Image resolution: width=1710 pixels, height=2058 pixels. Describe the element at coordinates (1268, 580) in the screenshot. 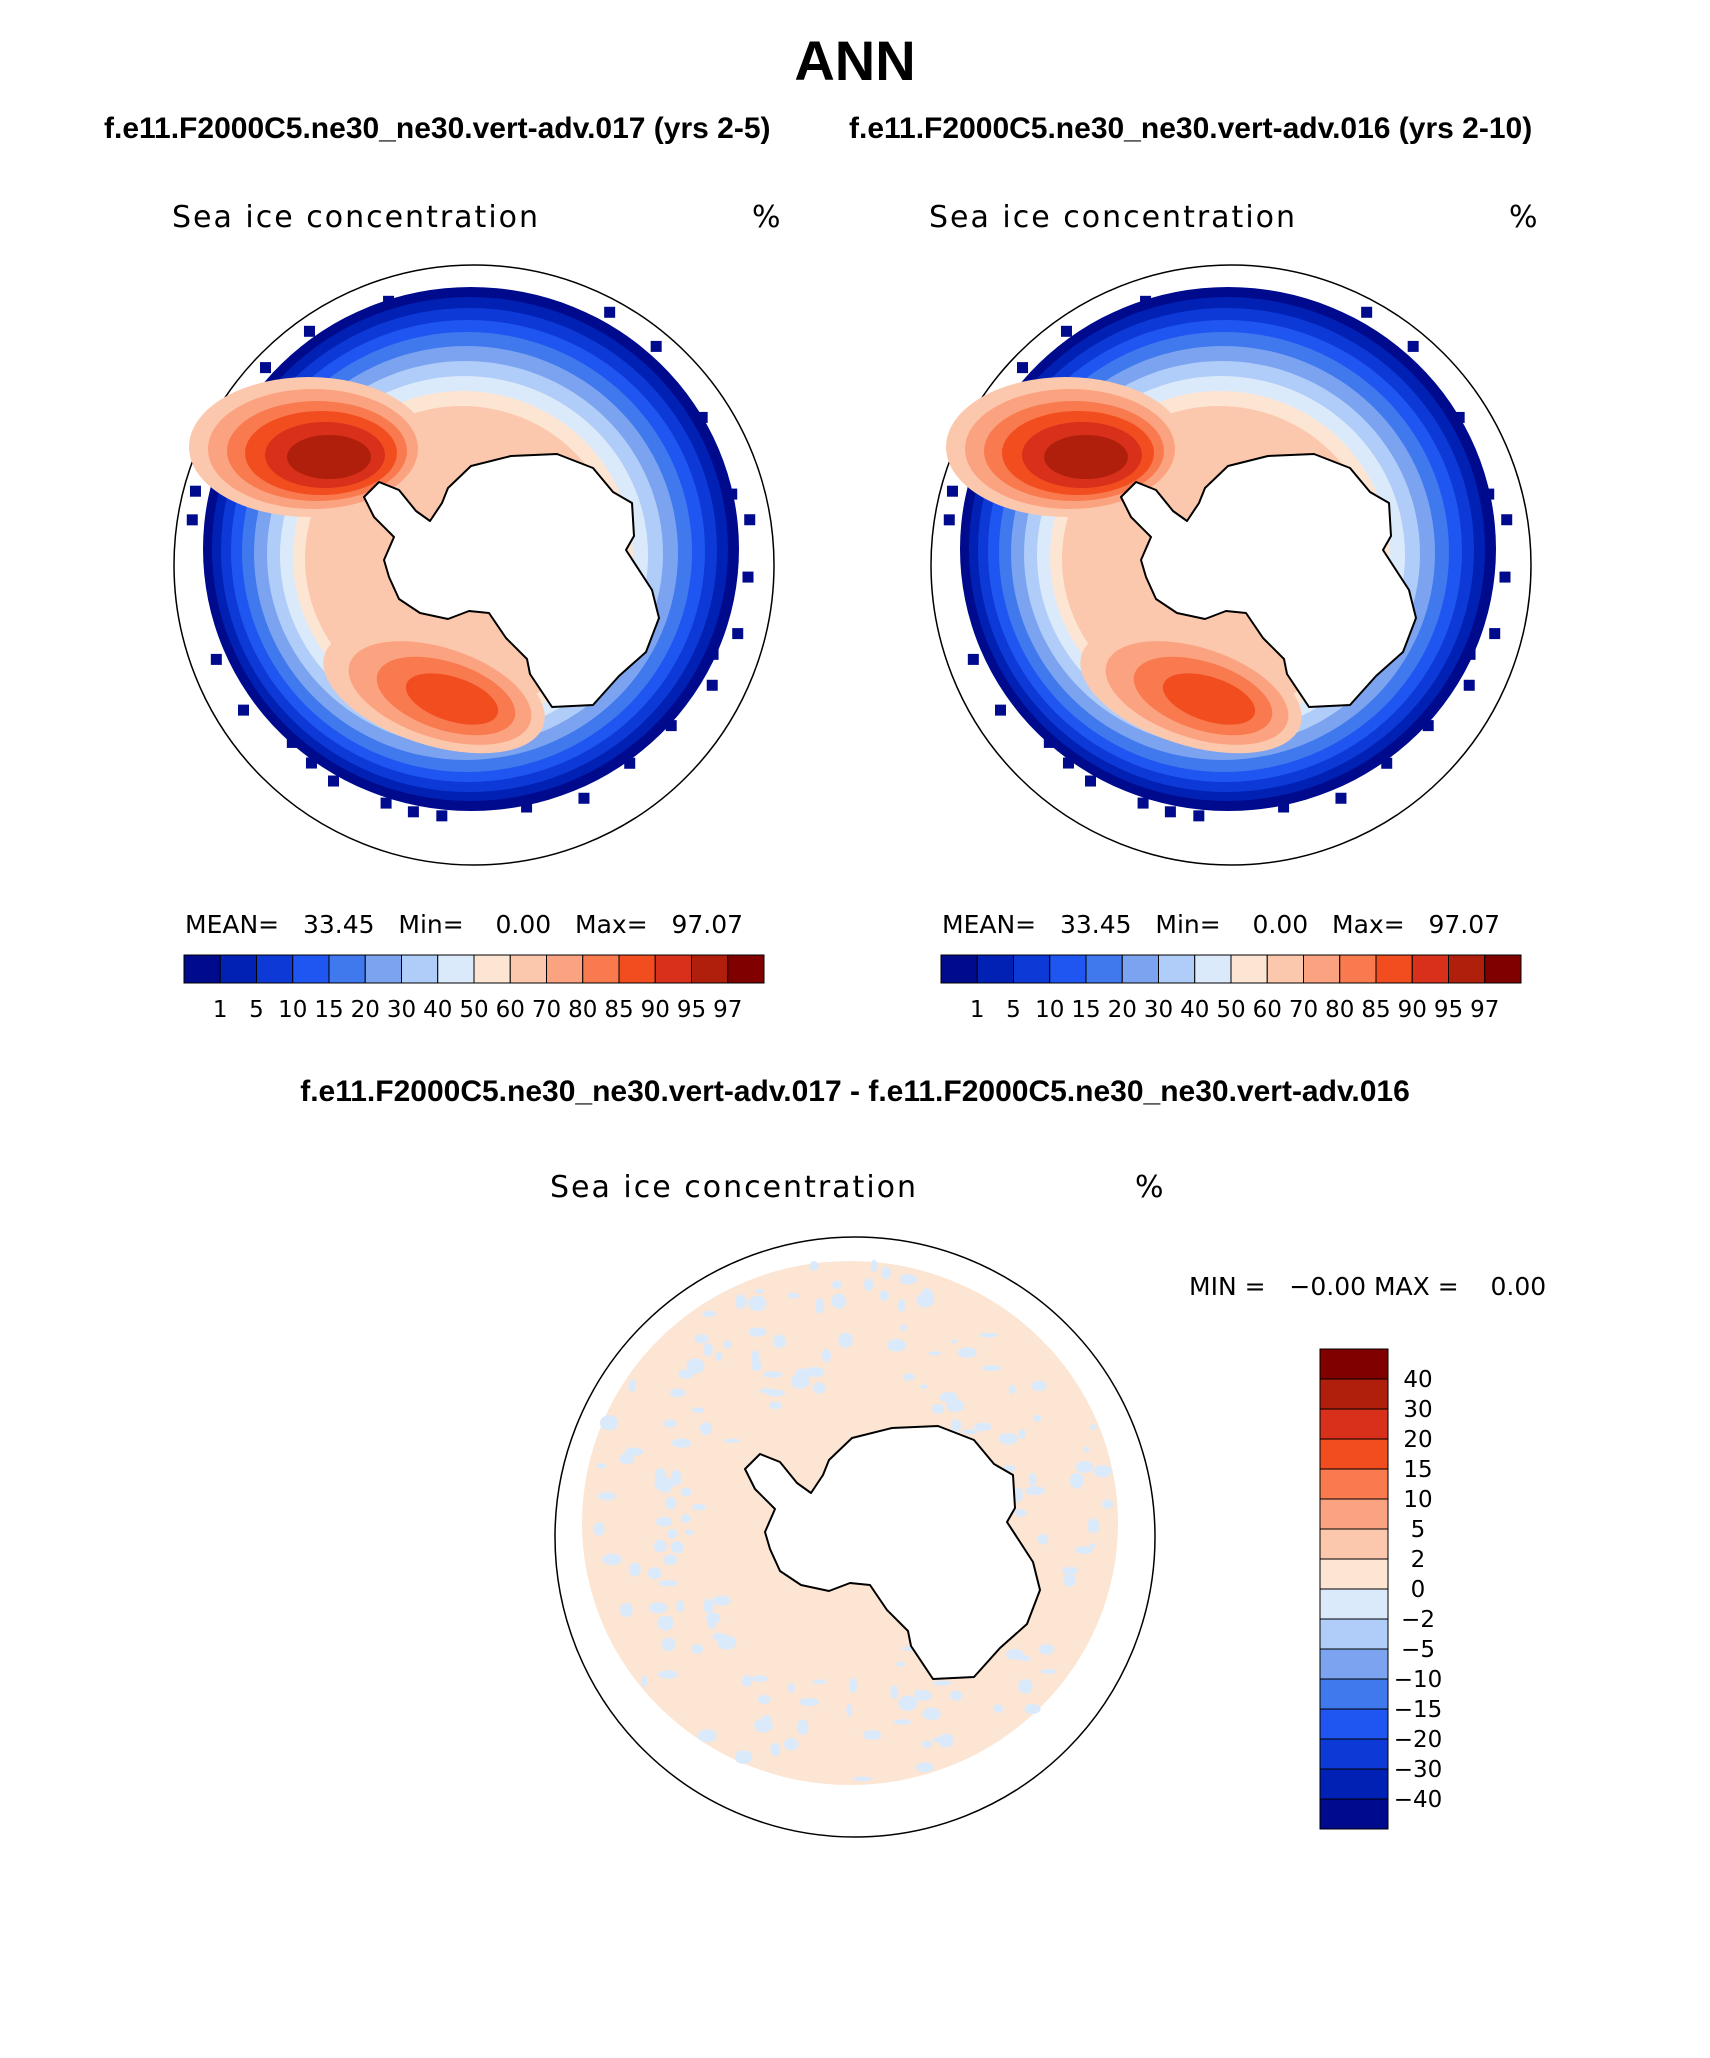

I see `panel2-antarctica-coastline` at that location.